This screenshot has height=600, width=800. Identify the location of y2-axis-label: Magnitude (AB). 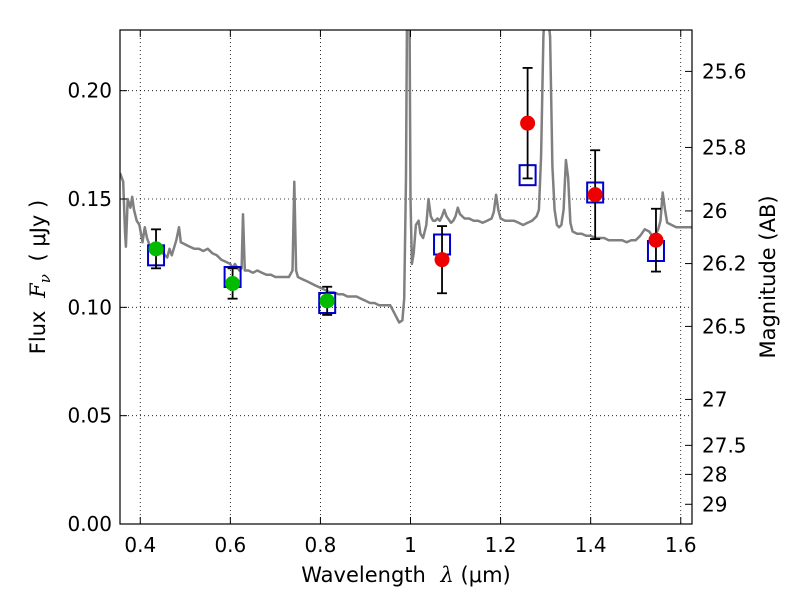
(768, 276).